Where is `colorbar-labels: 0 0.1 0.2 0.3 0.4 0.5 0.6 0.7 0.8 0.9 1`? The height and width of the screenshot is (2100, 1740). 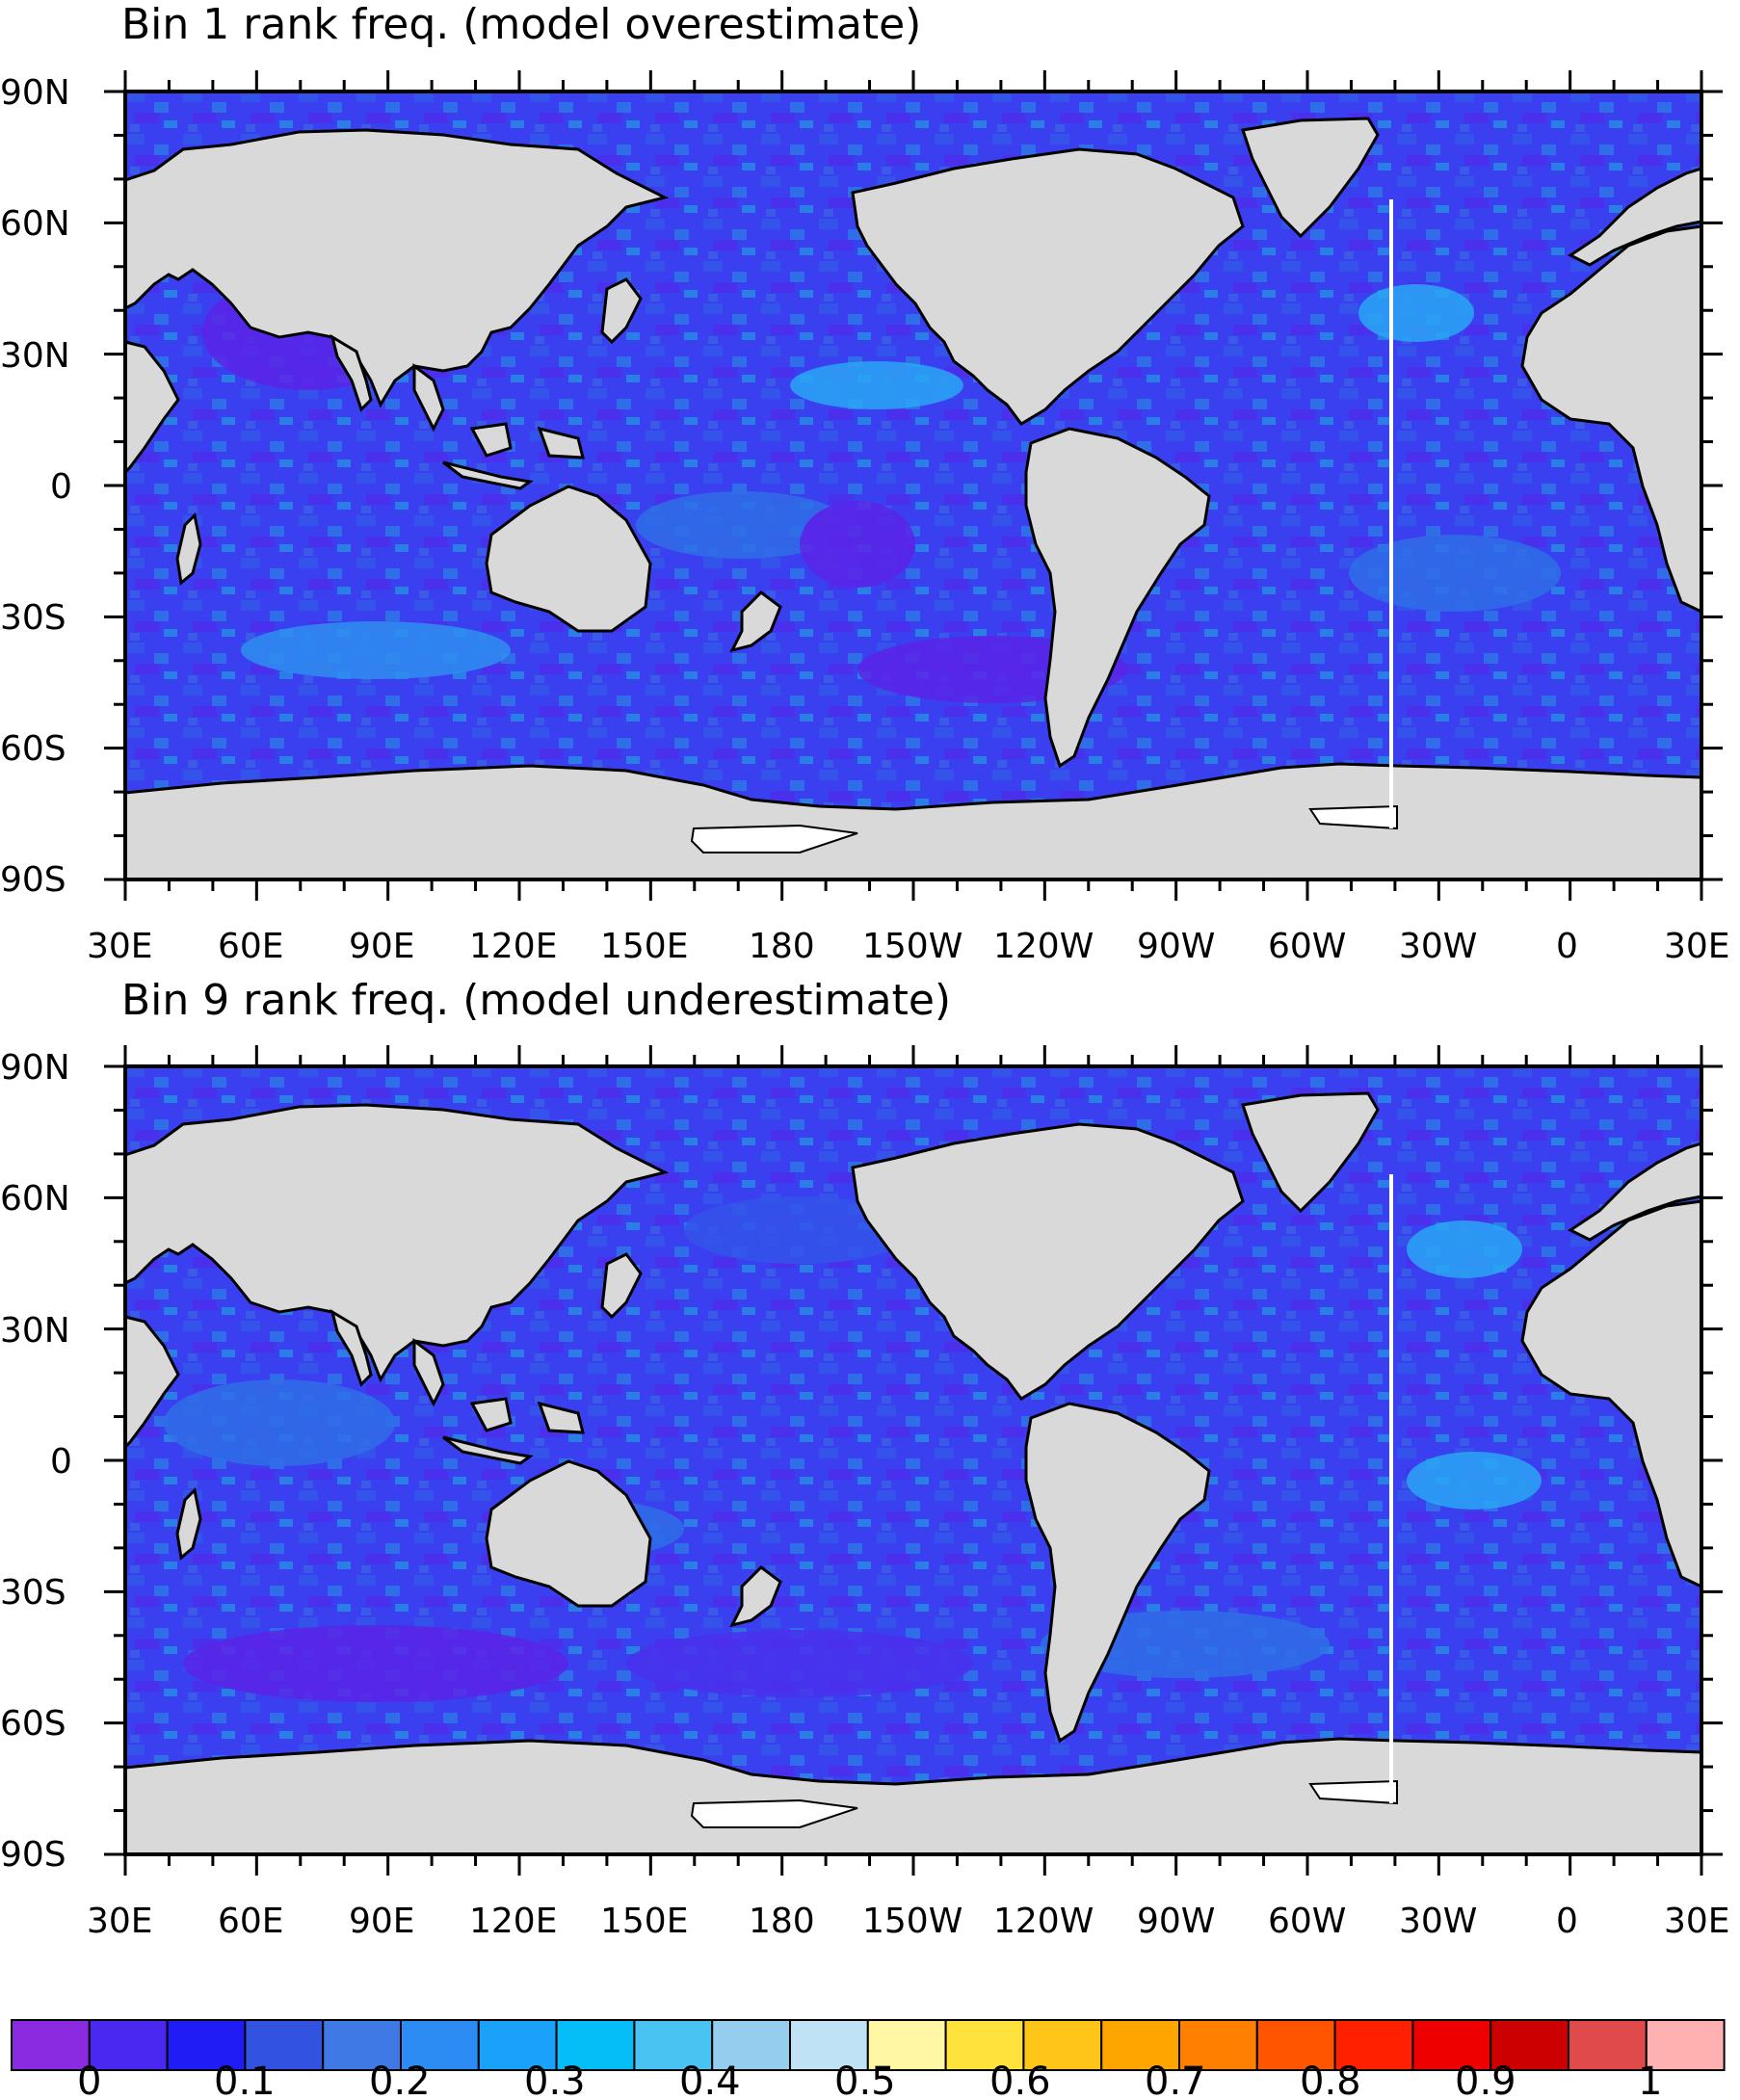 colorbar-labels: 0 0.1 0.2 0.3 0.4 0.5 0.6 0.7 0.8 0.9 1 is located at coordinates (869, 2080).